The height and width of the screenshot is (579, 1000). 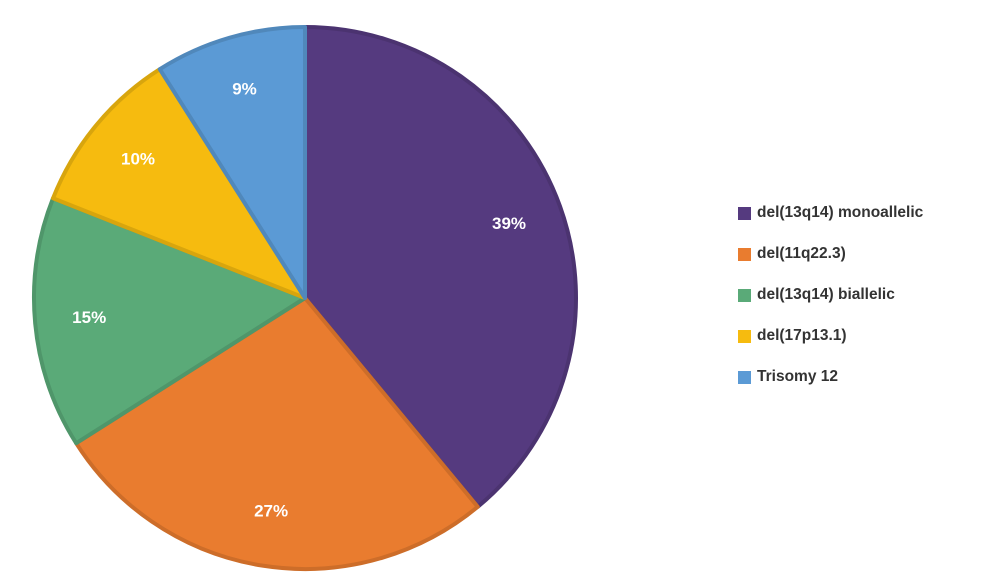 I want to click on legend-item-del-11q22-3: del(11q22.3), so click(x=830, y=254).